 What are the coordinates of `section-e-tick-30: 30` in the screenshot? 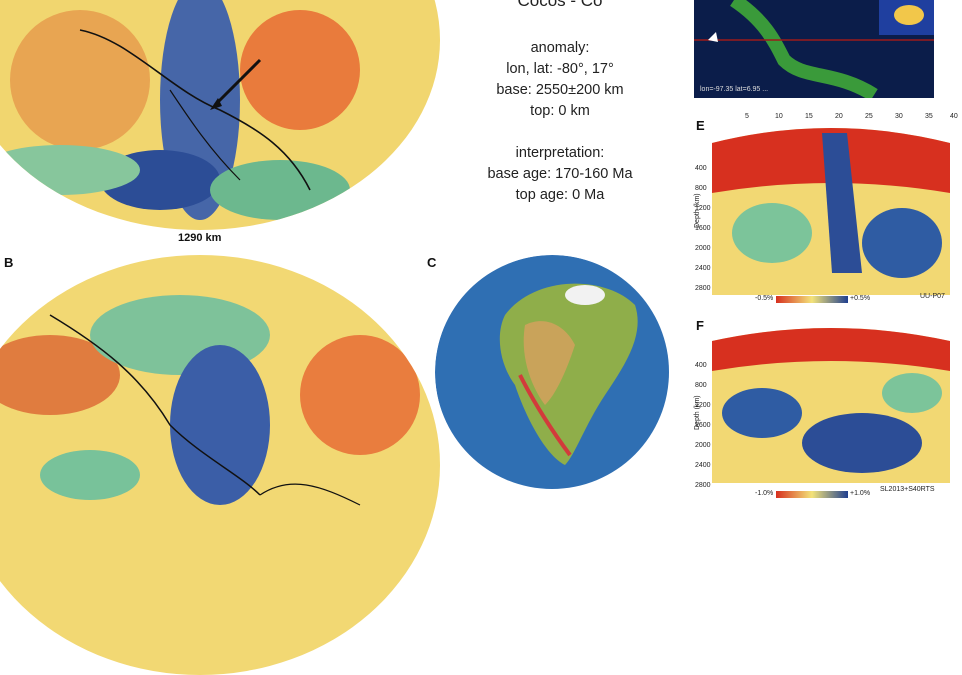 It's located at (899, 116).